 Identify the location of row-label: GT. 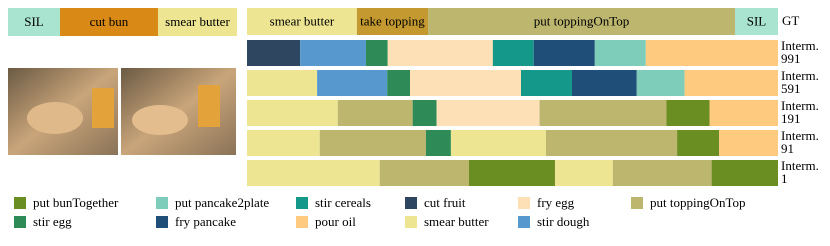
(790, 20).